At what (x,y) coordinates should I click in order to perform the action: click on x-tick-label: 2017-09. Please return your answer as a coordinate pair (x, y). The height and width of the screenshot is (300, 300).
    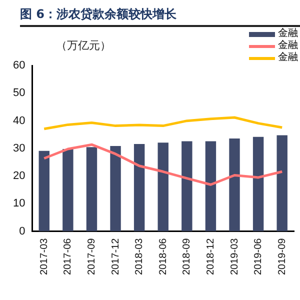
    Looking at the image, I should click on (92, 257).